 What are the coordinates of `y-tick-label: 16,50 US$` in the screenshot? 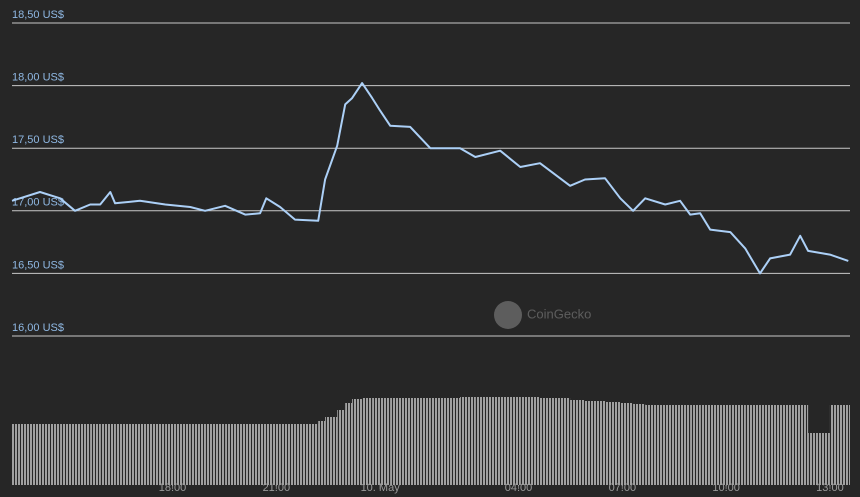 It's located at (38, 265).